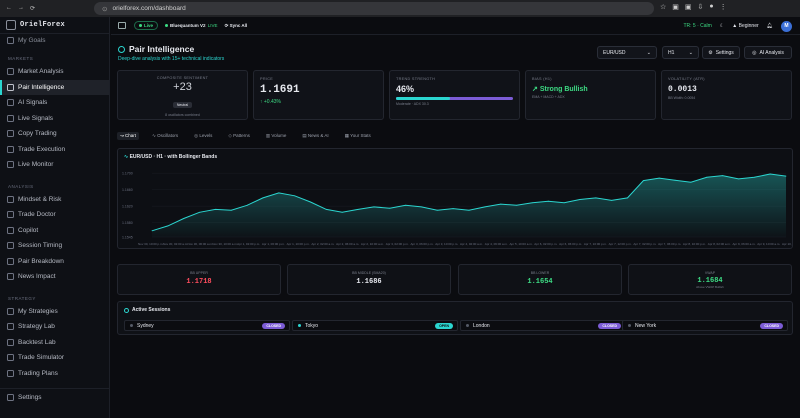 This screenshot has height=418, width=800. I want to click on sentiment-badge: Neutral, so click(182, 105).